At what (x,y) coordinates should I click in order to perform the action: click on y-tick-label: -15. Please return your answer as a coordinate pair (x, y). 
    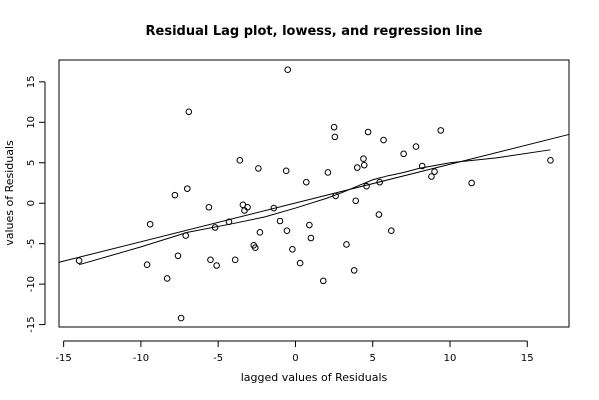
    Looking at the image, I should click on (31, 324).